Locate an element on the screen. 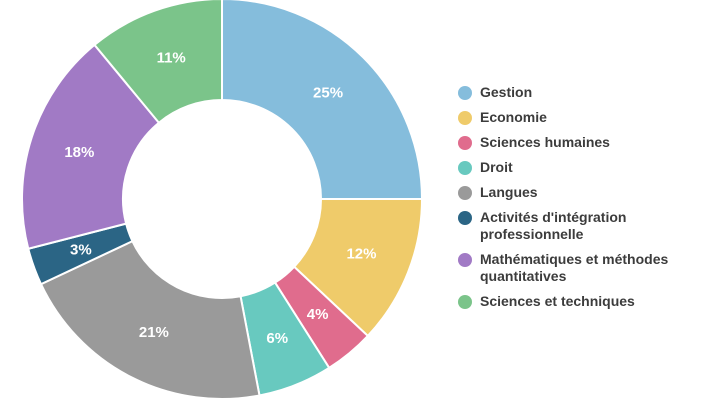 The image size is (720, 400). slice-value-label: 3% is located at coordinates (81, 249).